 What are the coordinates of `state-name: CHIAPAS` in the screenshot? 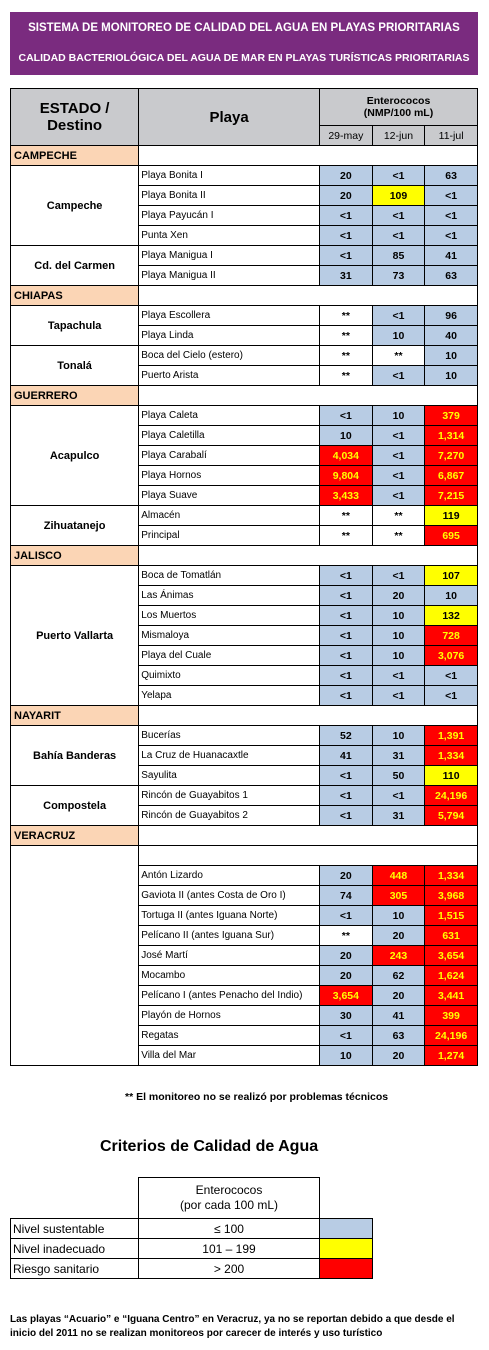 It's located at (74, 295).